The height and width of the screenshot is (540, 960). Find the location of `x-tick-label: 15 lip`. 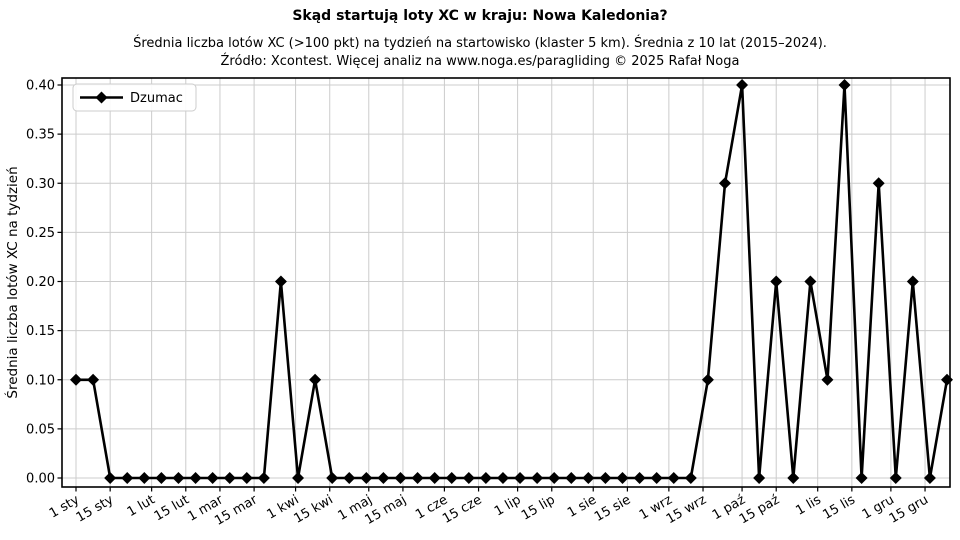

x-tick-label: 15 lip is located at coordinates (538, 507).